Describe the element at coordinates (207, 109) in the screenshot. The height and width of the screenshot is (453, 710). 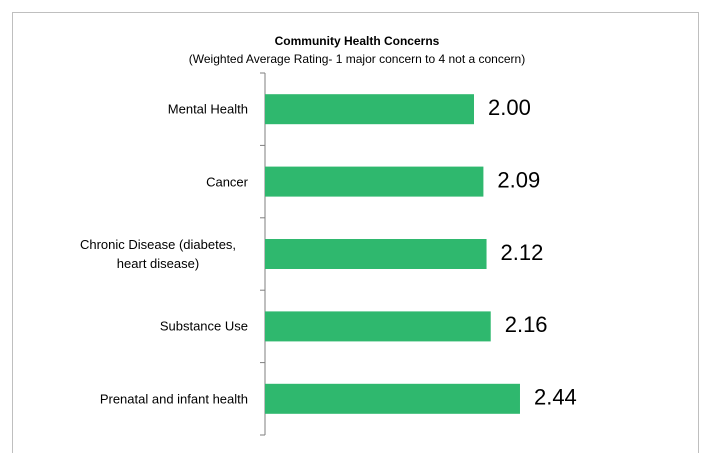
I see `category-label: Mental Health` at that location.